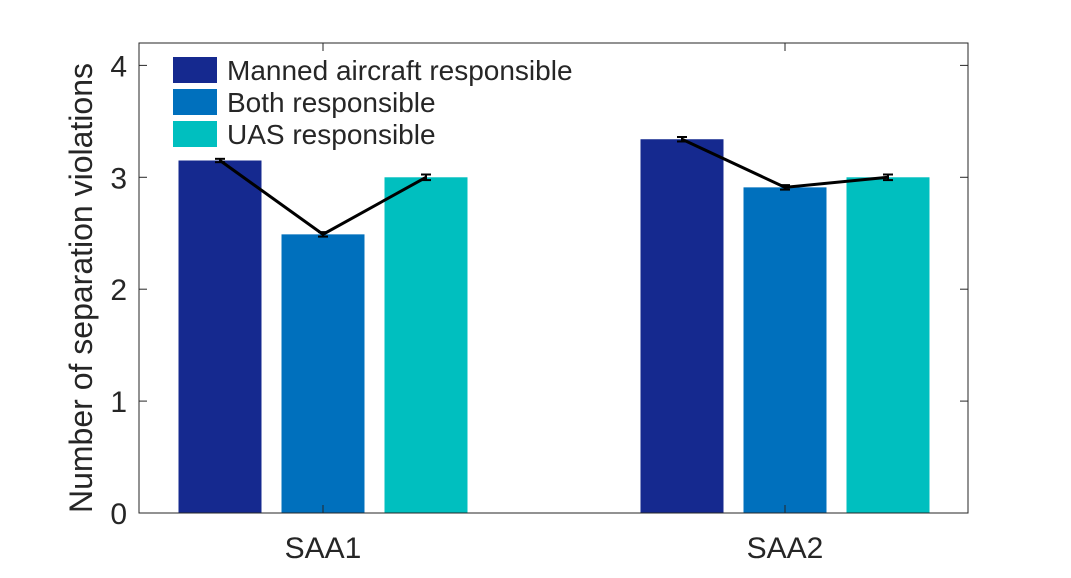 The width and height of the screenshot is (1071, 578). What do you see at coordinates (785, 548) in the screenshot?
I see `x-tick-label: SAA2` at bounding box center [785, 548].